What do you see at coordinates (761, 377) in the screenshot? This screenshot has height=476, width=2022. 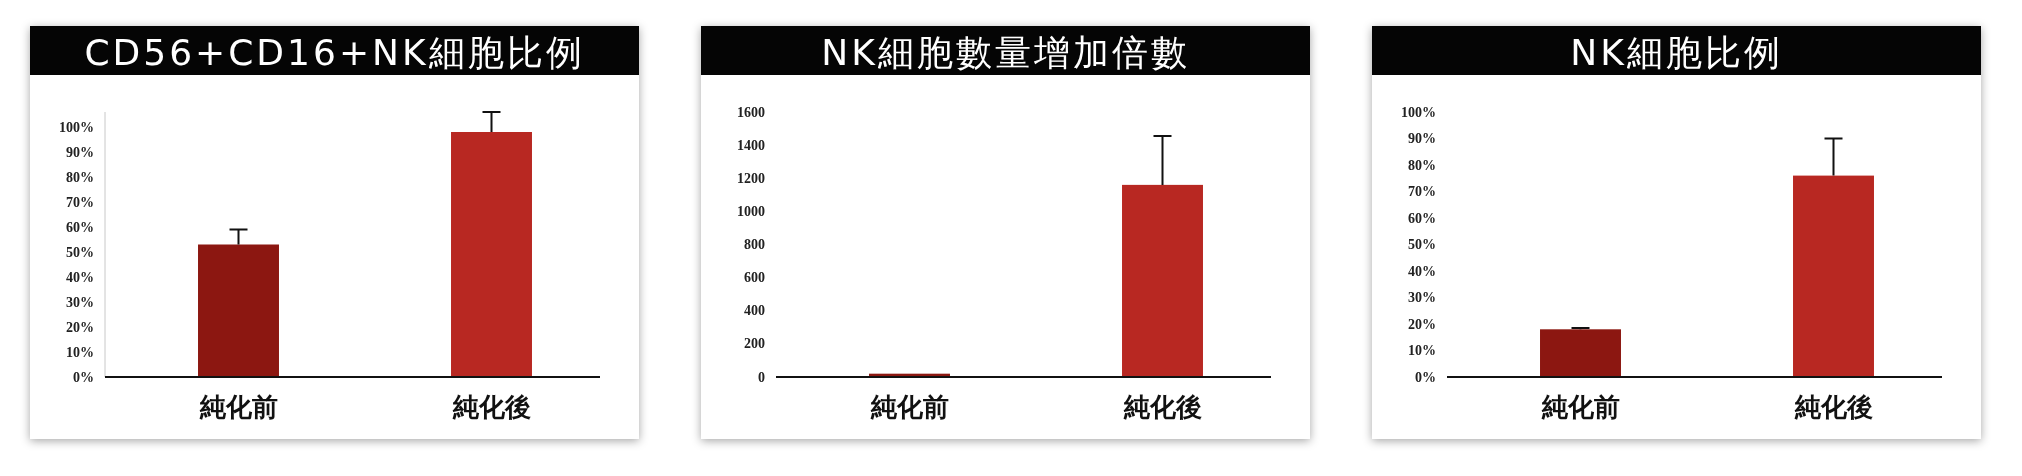 I see `y-tick-label: 0` at bounding box center [761, 377].